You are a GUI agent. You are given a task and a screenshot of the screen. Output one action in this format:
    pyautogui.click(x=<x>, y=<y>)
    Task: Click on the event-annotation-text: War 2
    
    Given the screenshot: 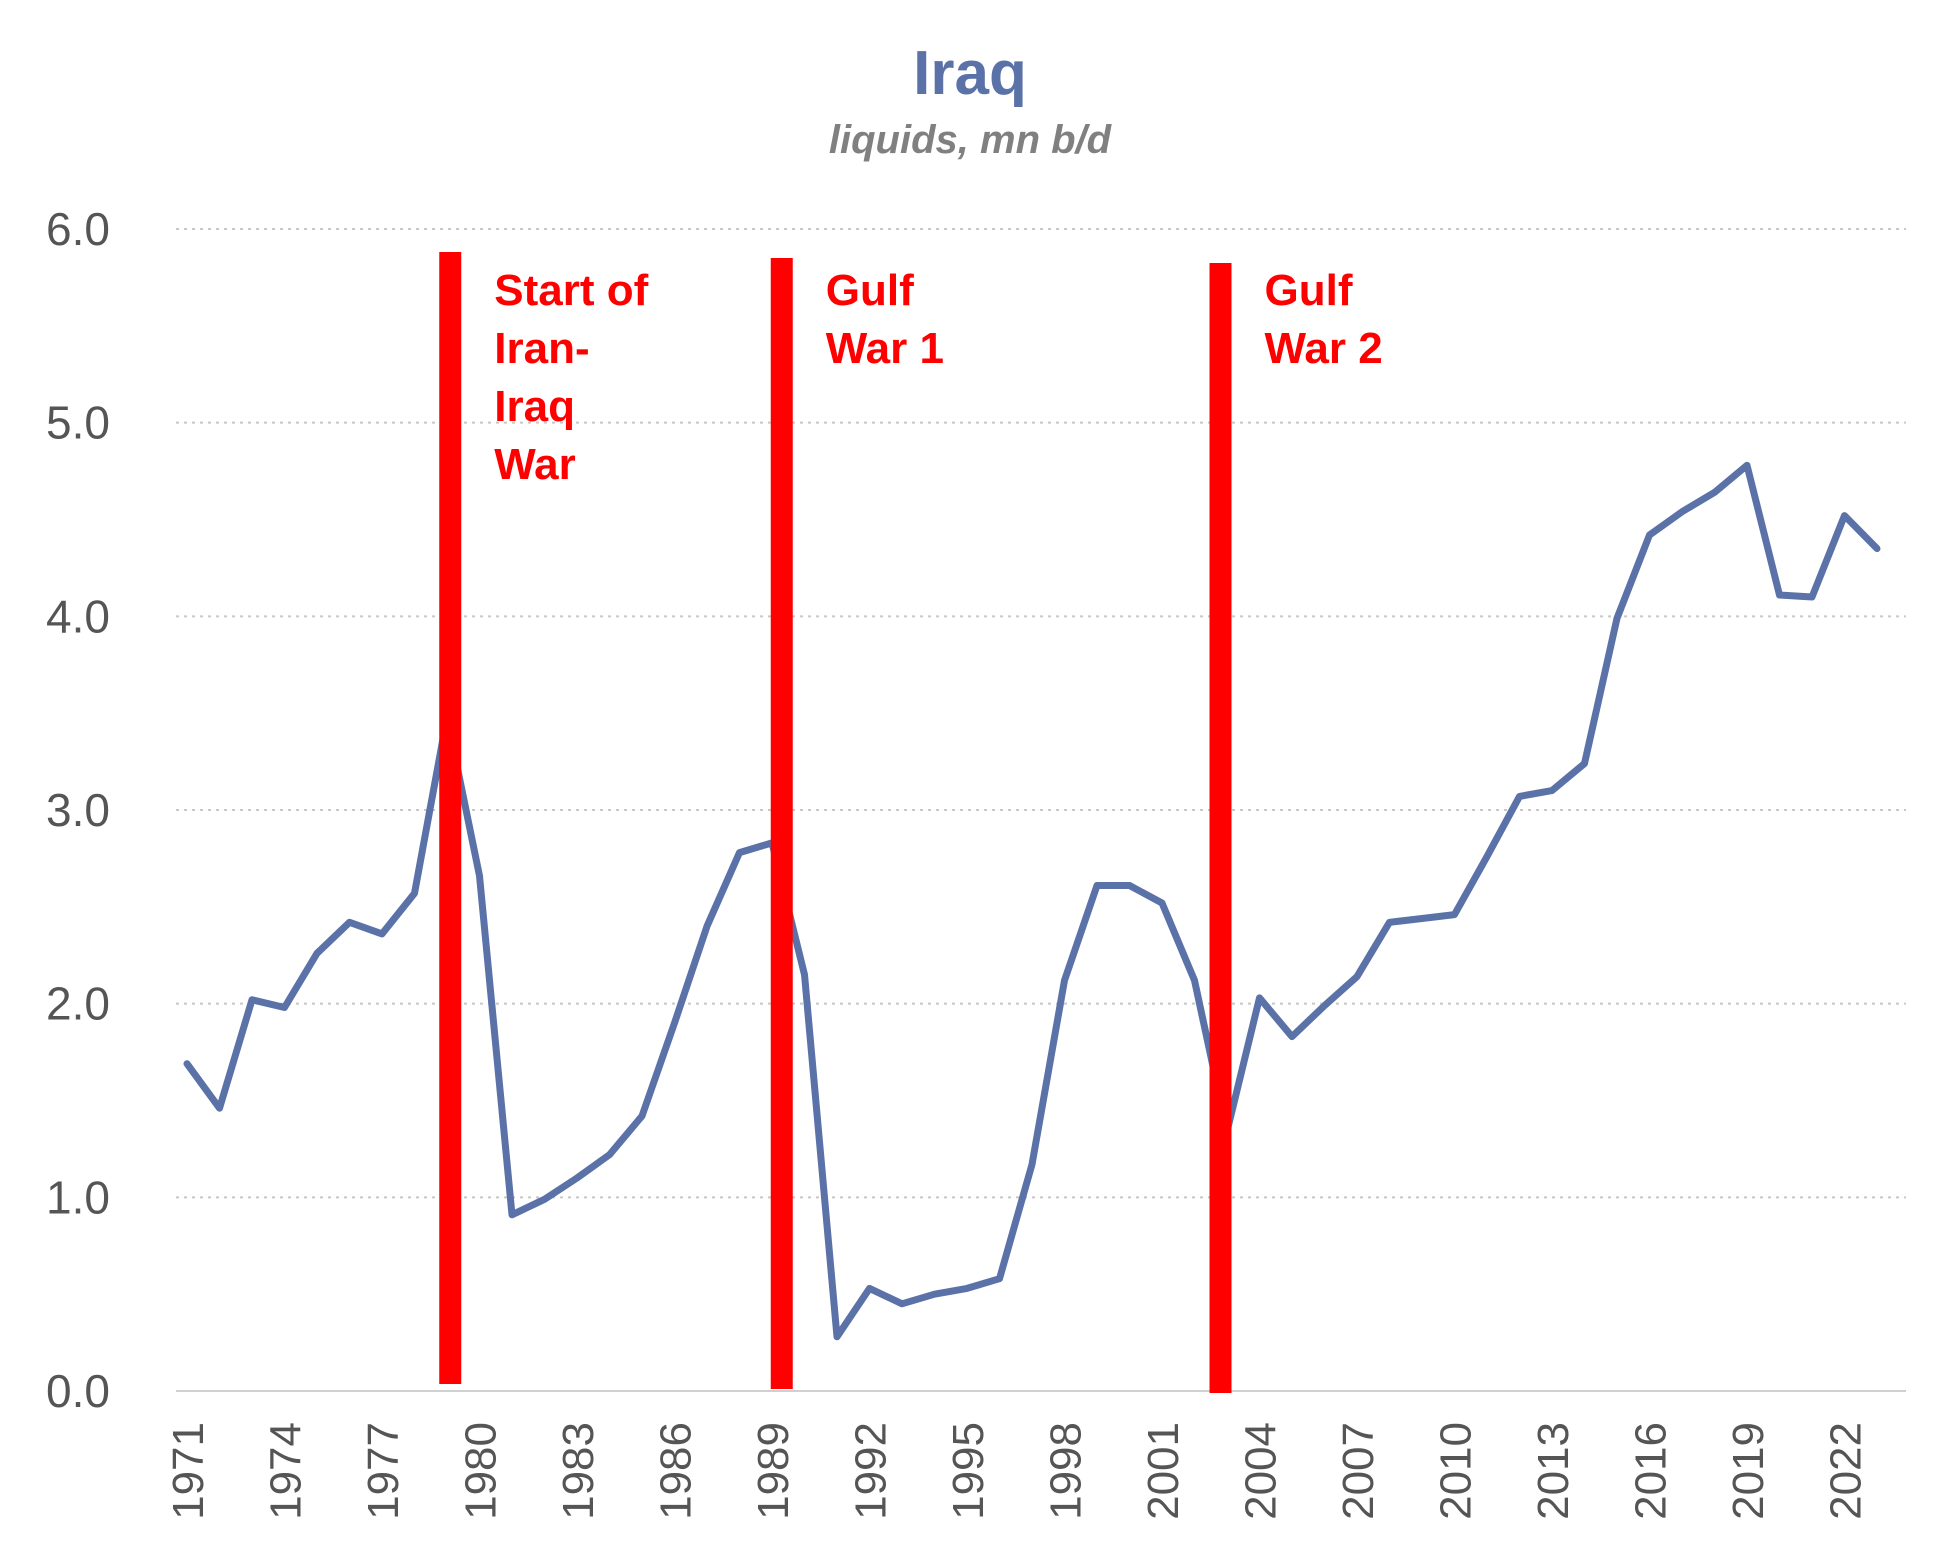 What is the action you would take?
    pyautogui.click(x=1324, y=348)
    